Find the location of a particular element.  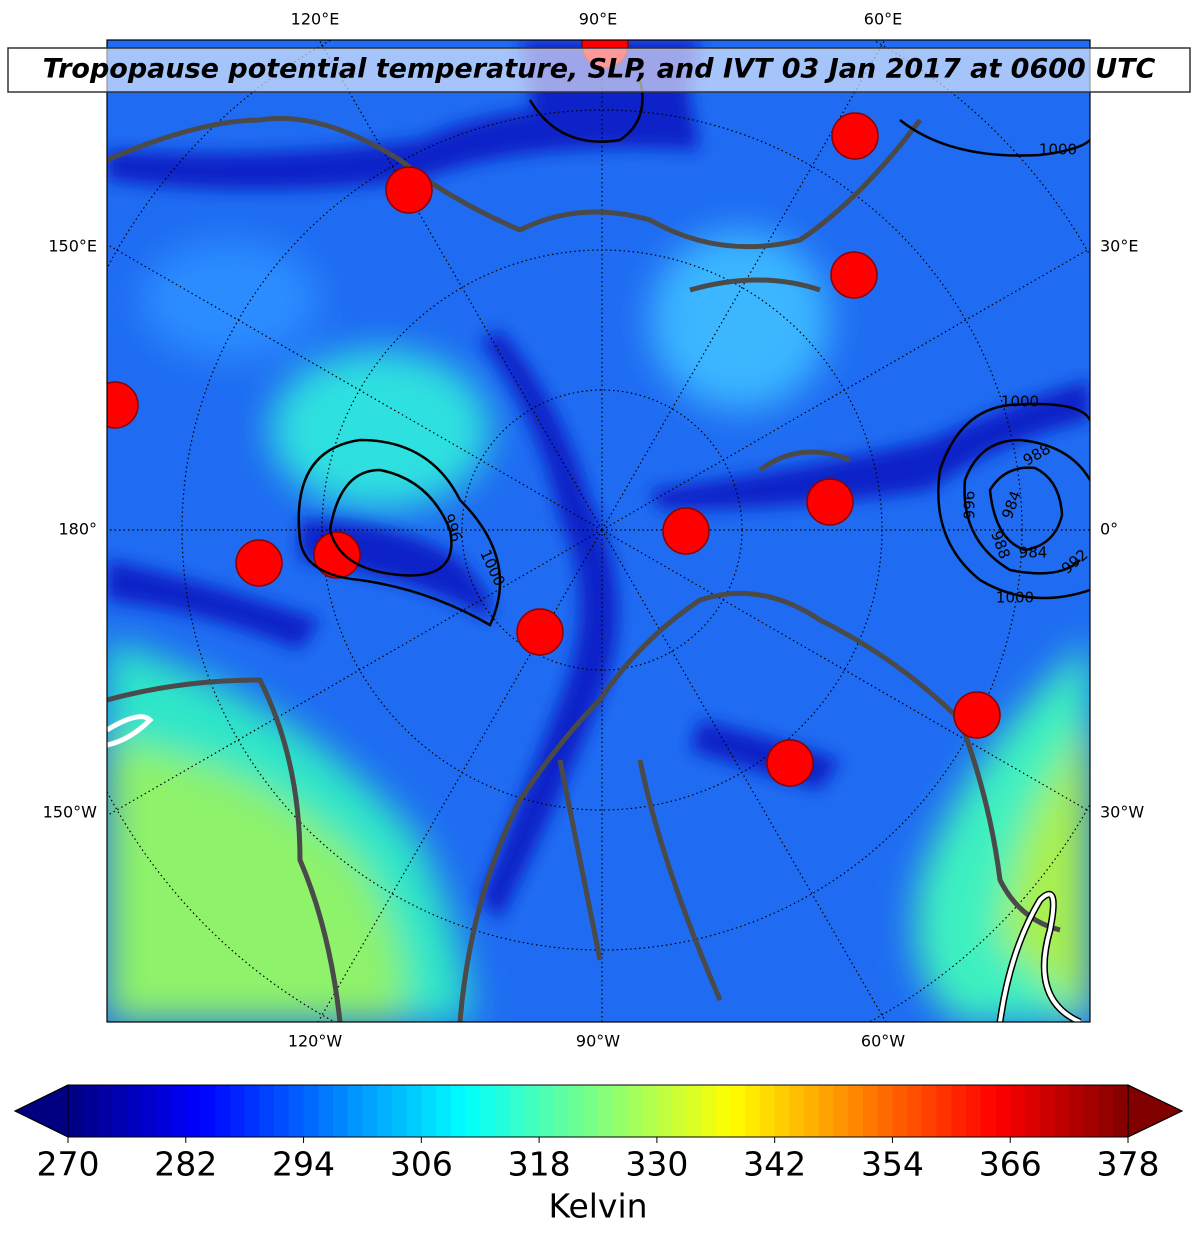

lon-label: 60°W is located at coordinates (883, 1041).